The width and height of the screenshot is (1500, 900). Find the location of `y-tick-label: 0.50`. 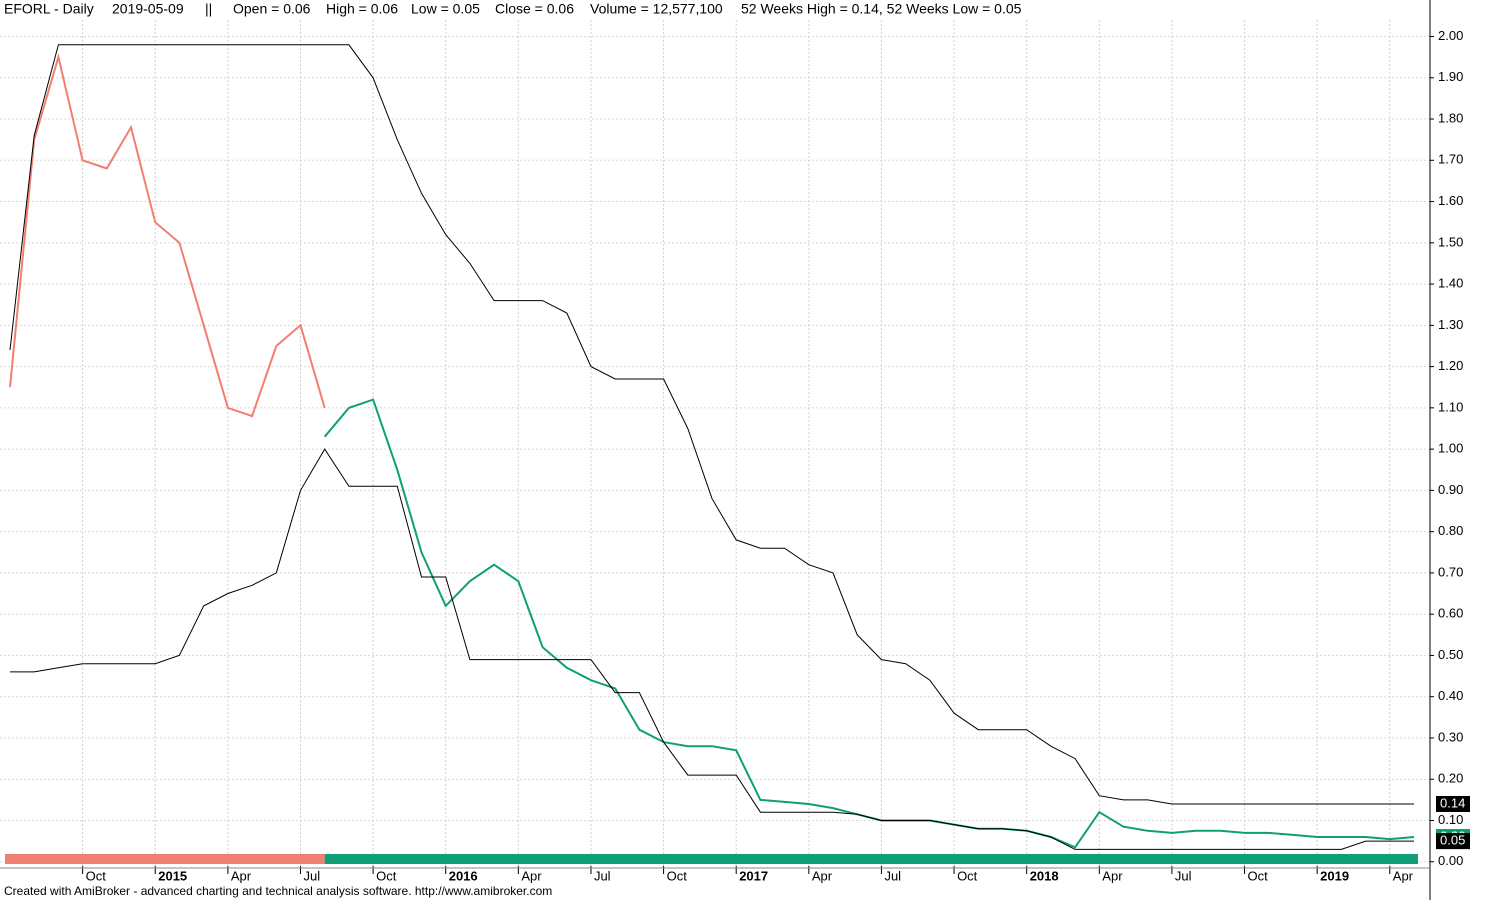

y-tick-label: 0.50 is located at coordinates (1450, 654).